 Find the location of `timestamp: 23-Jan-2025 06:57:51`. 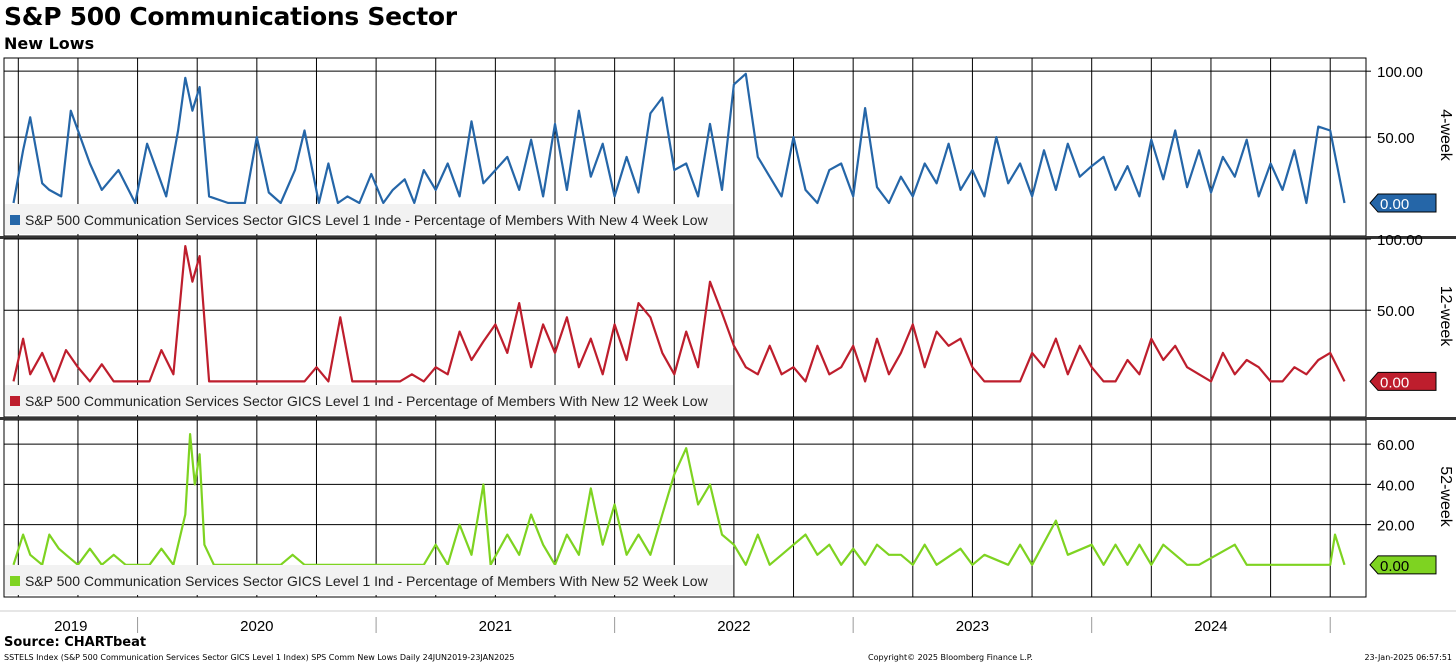

timestamp: 23-Jan-2025 06:57:51 is located at coordinates (1408, 657).